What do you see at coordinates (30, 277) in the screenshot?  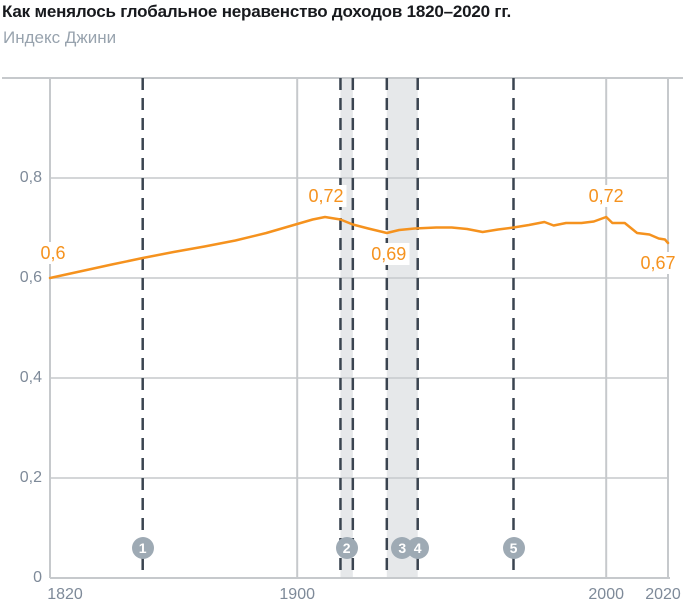 I see `y-axis-label: 0,6` at bounding box center [30, 277].